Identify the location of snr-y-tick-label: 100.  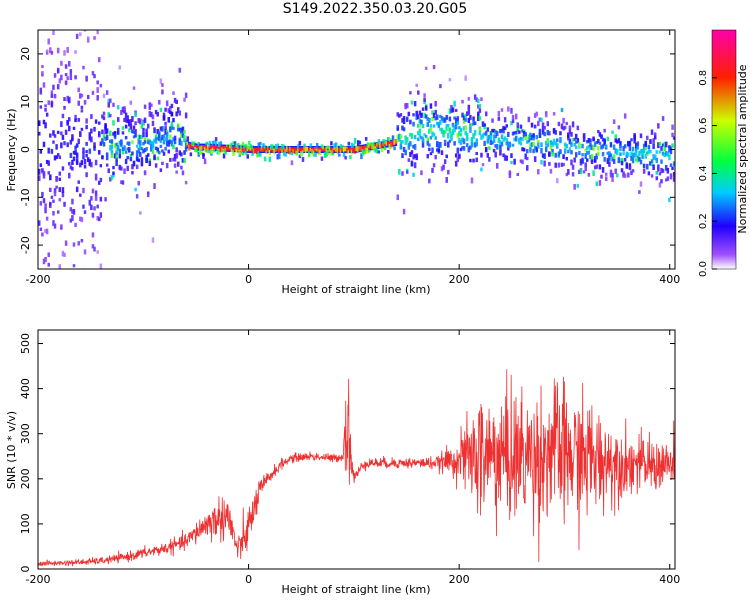
(25, 523).